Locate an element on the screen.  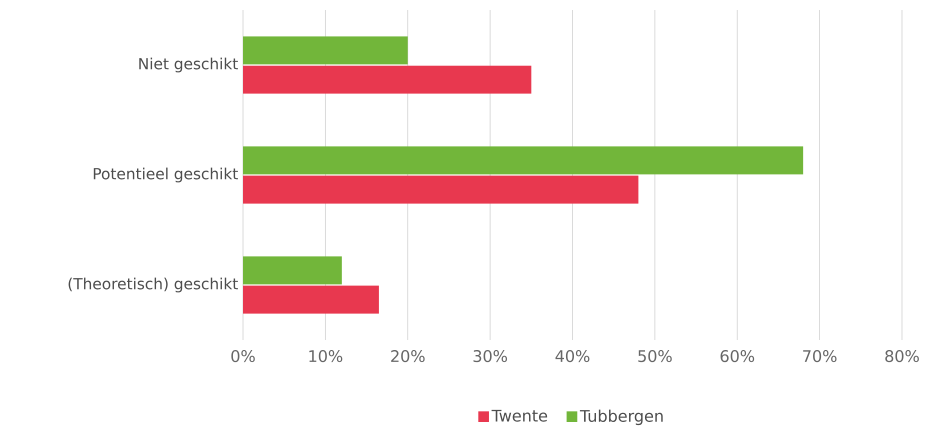
x-tick-label: 70% is located at coordinates (820, 356).